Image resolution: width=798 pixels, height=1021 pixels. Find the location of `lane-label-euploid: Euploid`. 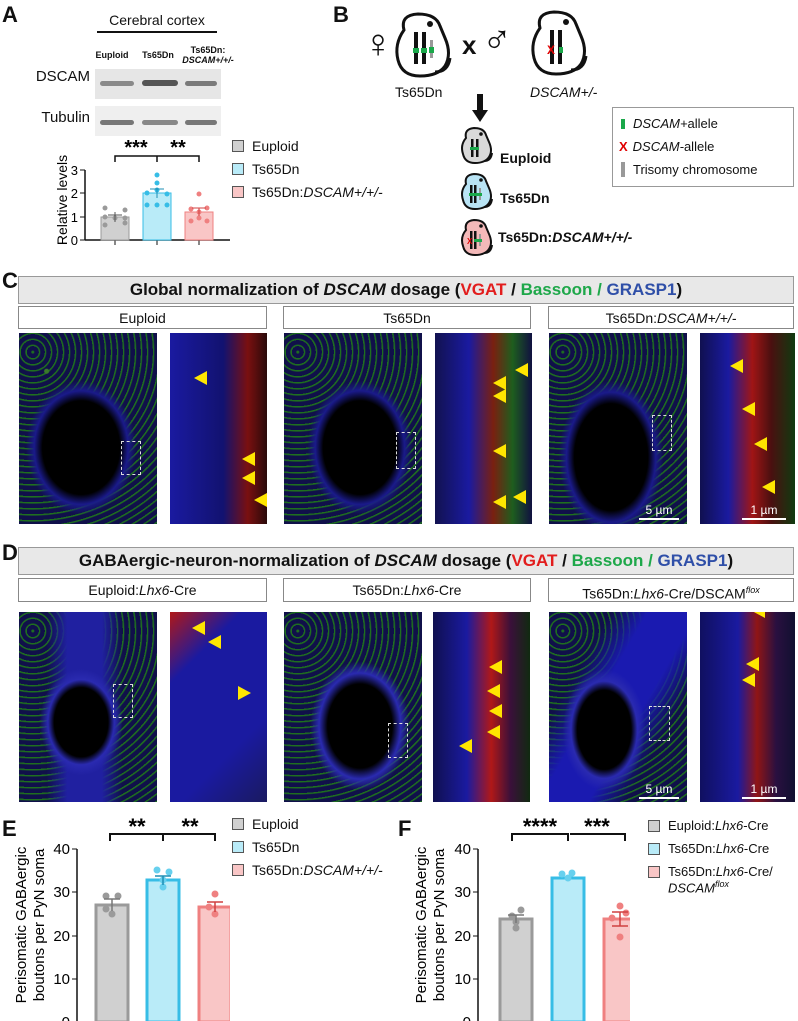

lane-label-euploid: Euploid is located at coordinates (112, 55).